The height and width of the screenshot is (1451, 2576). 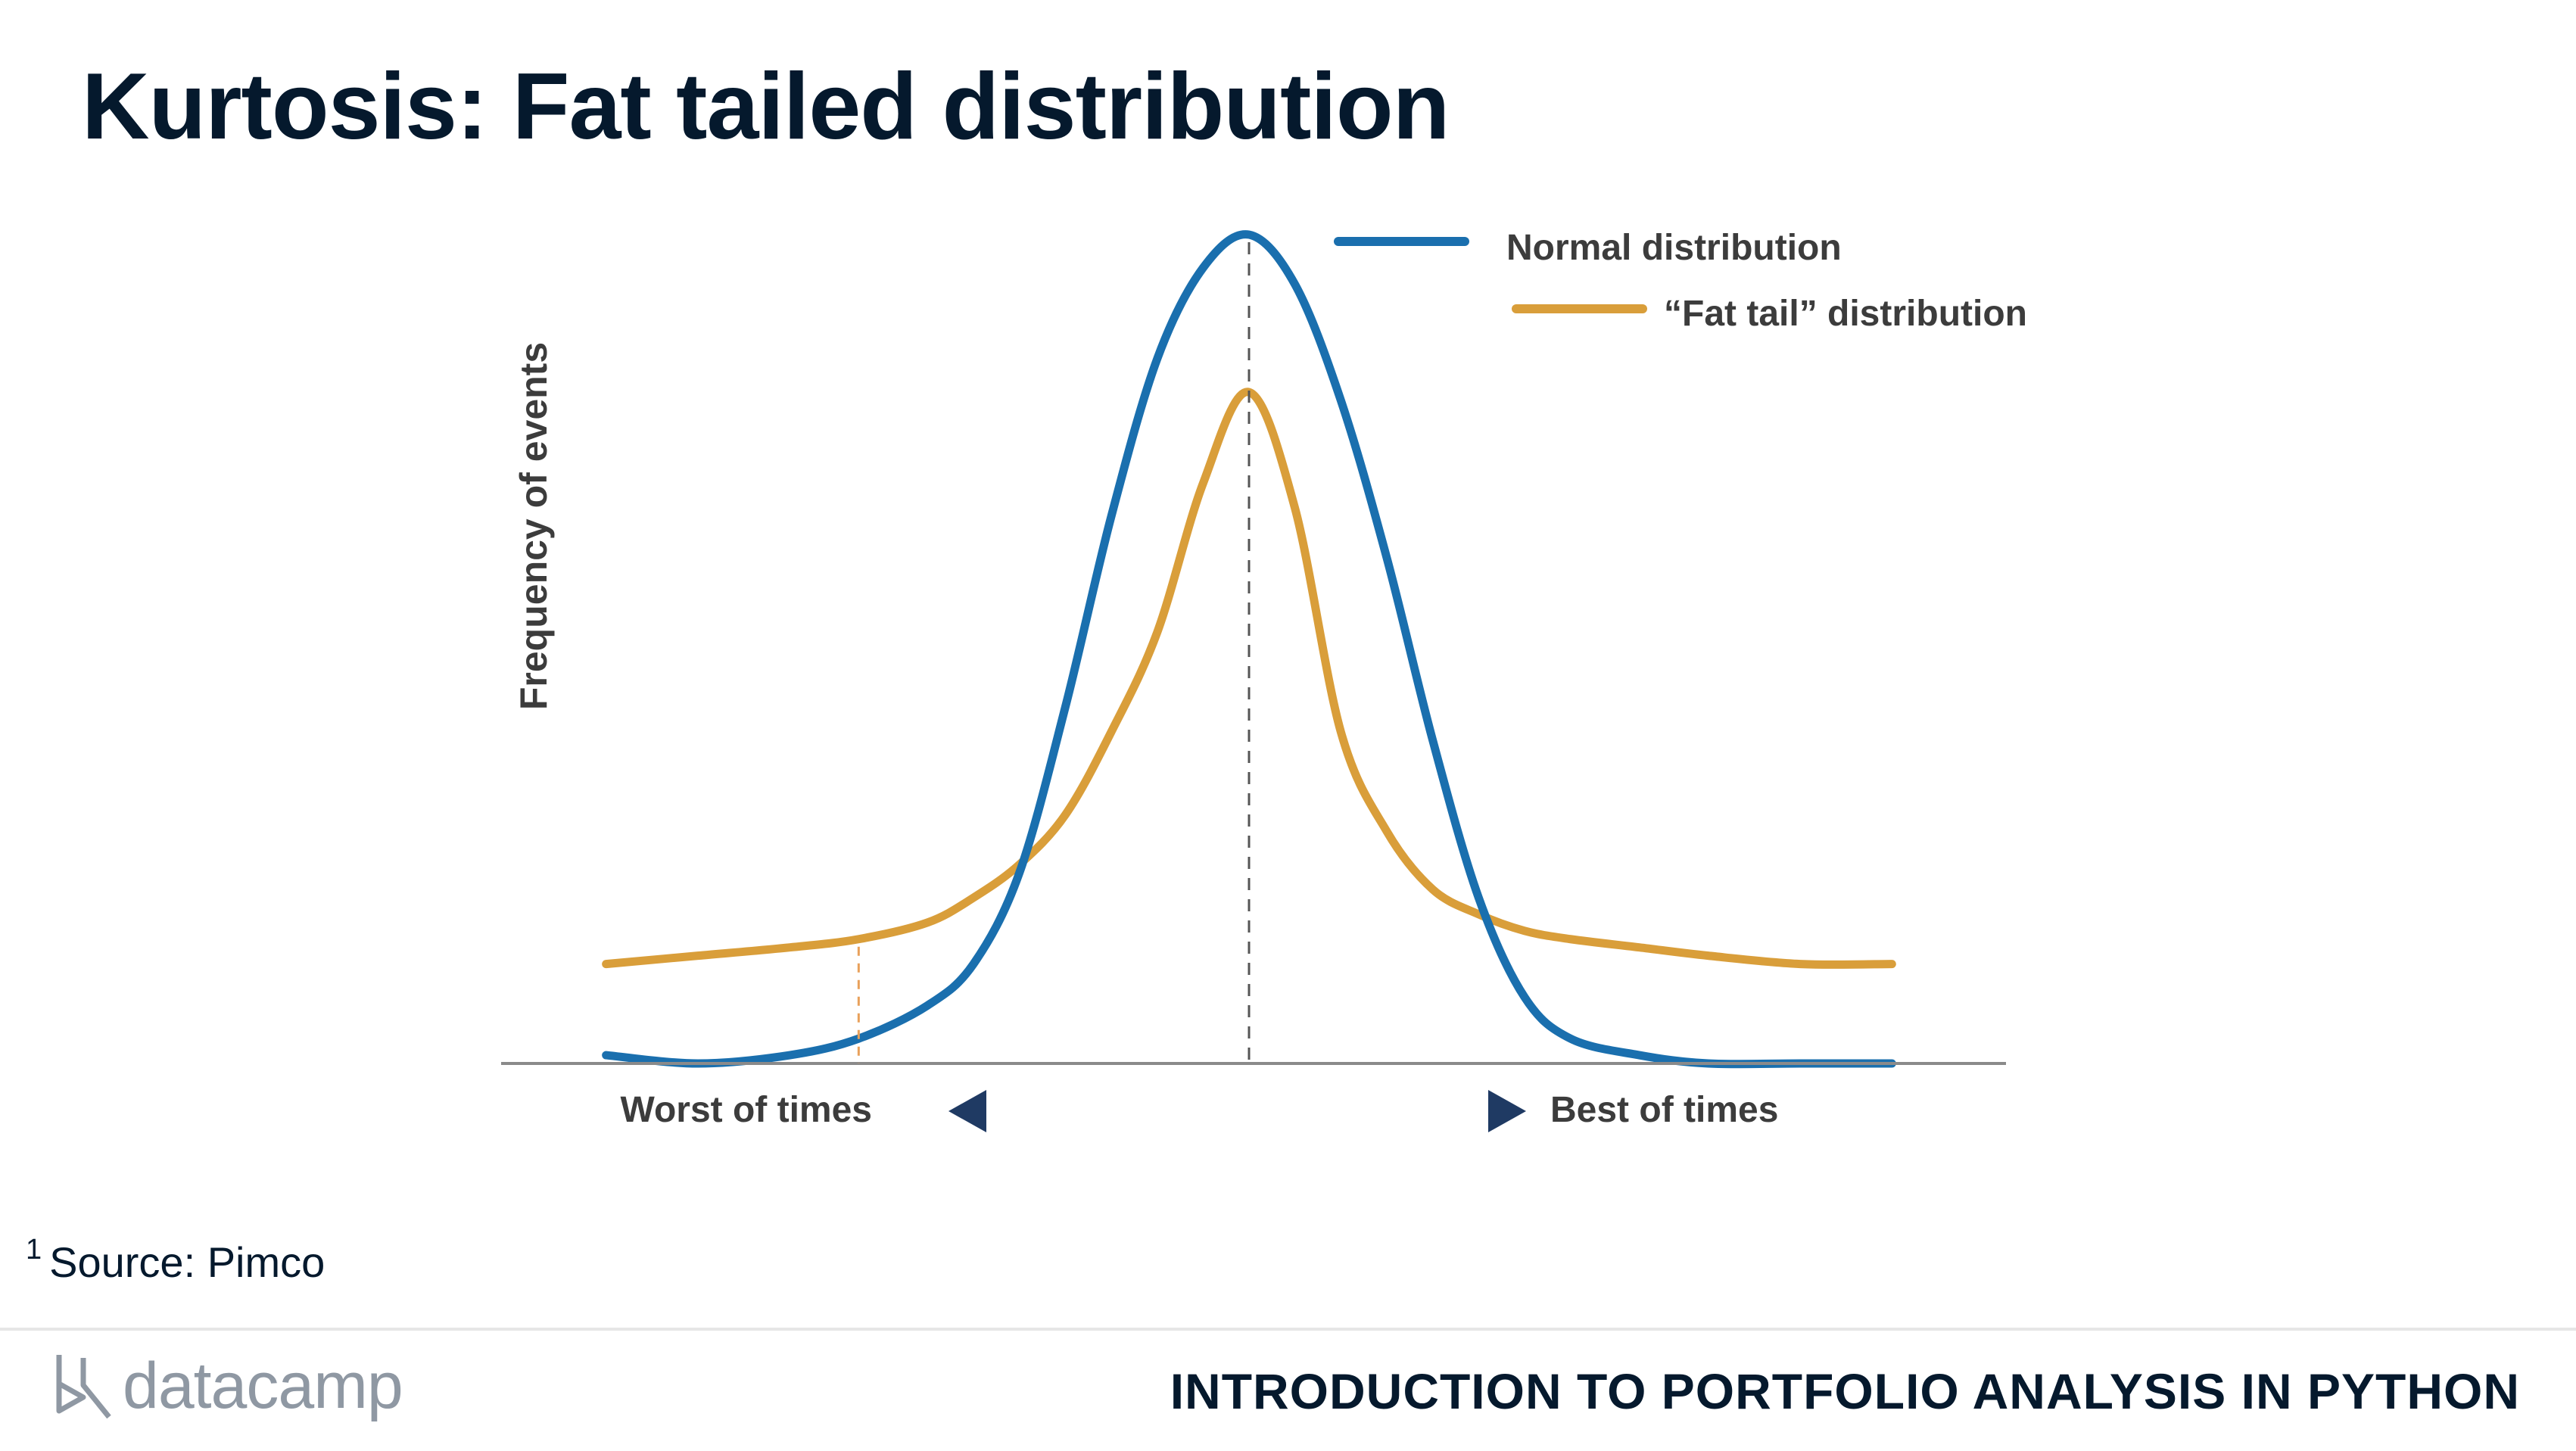 What do you see at coordinates (1507, 1111) in the screenshot?
I see `right-arrow-icon` at bounding box center [1507, 1111].